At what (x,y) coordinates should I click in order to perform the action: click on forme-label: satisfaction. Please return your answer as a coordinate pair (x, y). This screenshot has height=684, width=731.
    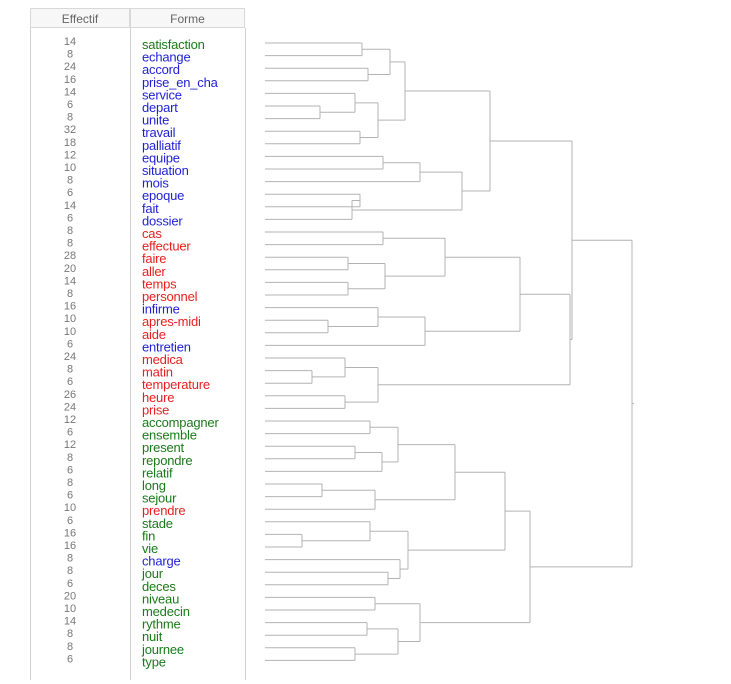
    Looking at the image, I should click on (173, 44).